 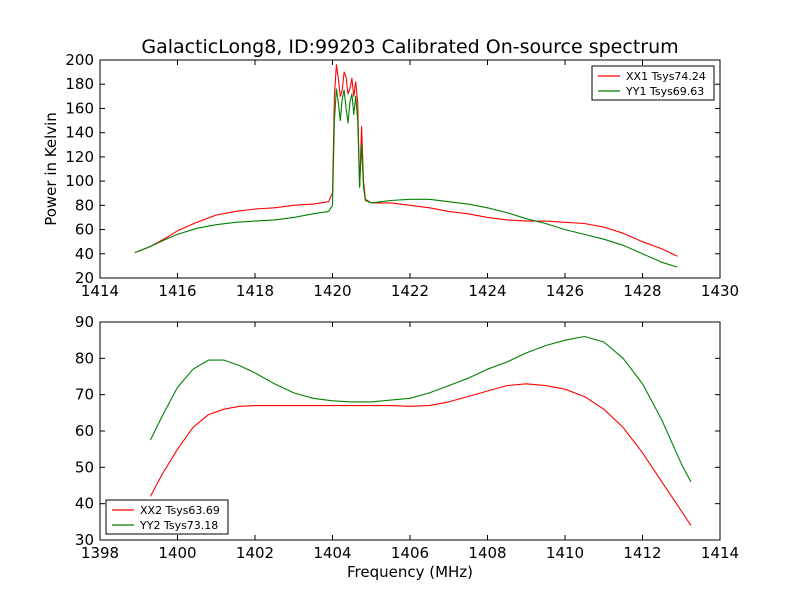 I want to click on legend: XX2 Tsys63.69 YY2 Tsys73.18, so click(x=167, y=517).